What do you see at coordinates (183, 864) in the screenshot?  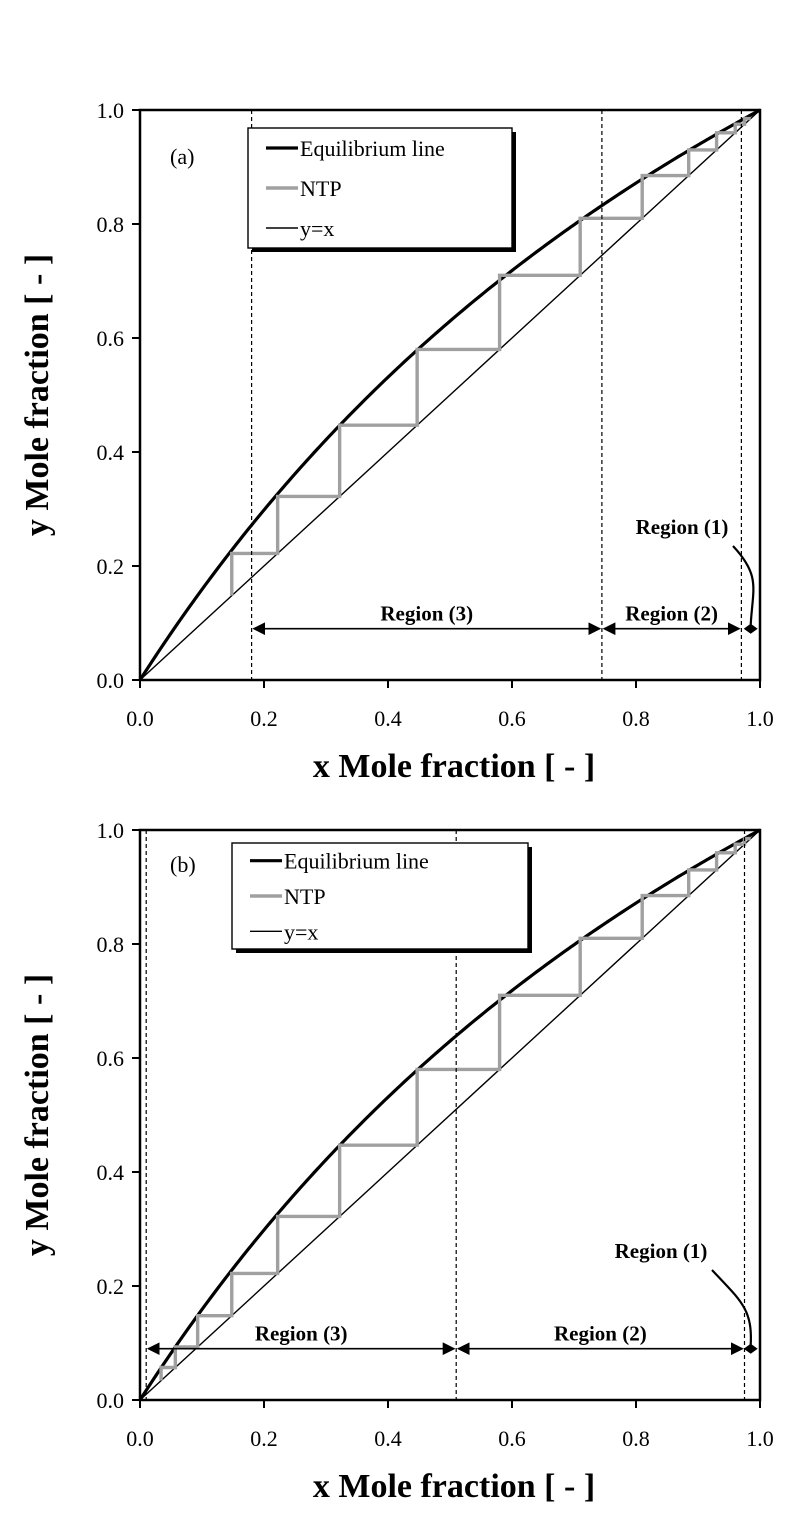 I see `panel-label: (b)` at bounding box center [183, 864].